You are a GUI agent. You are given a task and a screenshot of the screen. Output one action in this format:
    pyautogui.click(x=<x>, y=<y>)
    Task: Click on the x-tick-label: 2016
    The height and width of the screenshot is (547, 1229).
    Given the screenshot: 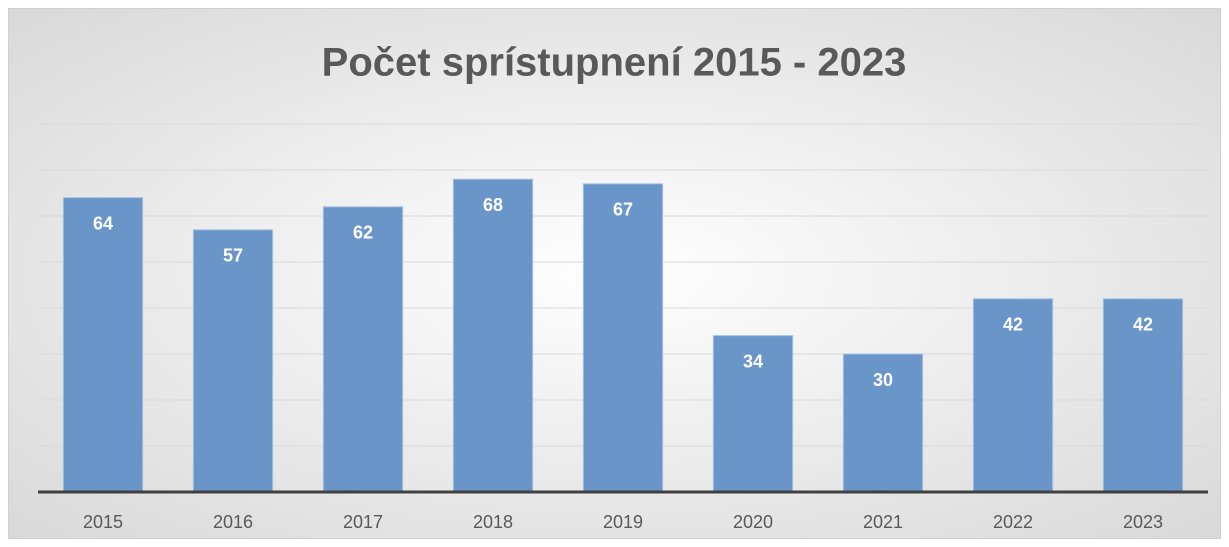 What is the action you would take?
    pyautogui.click(x=233, y=522)
    